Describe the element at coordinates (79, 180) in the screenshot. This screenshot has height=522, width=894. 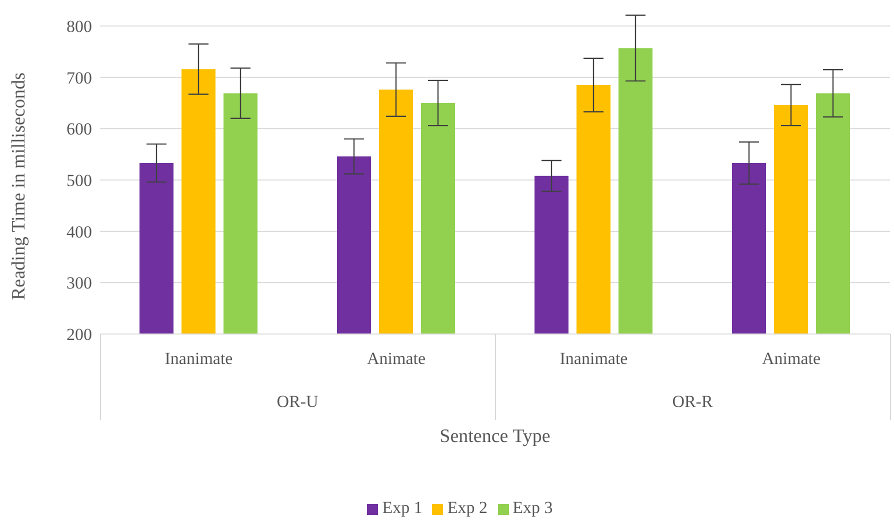
I see `y-tick-label: 500` at that location.